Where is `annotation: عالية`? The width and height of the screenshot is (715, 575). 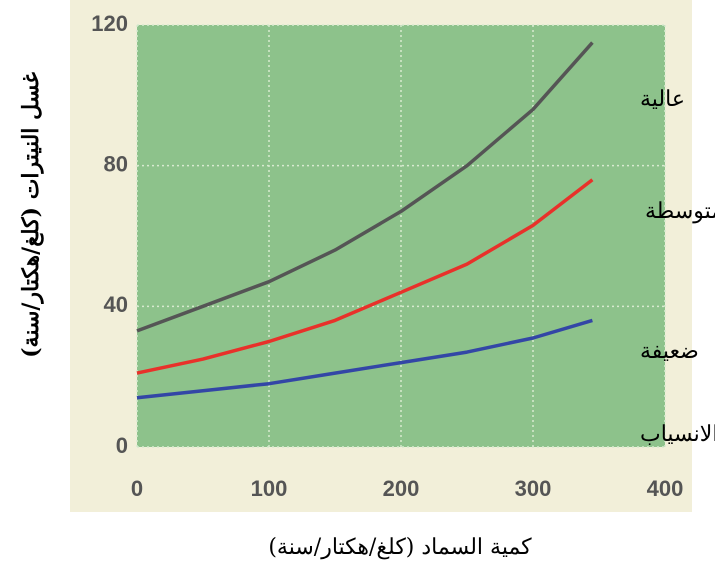
annotation: عالية is located at coordinates (662, 99).